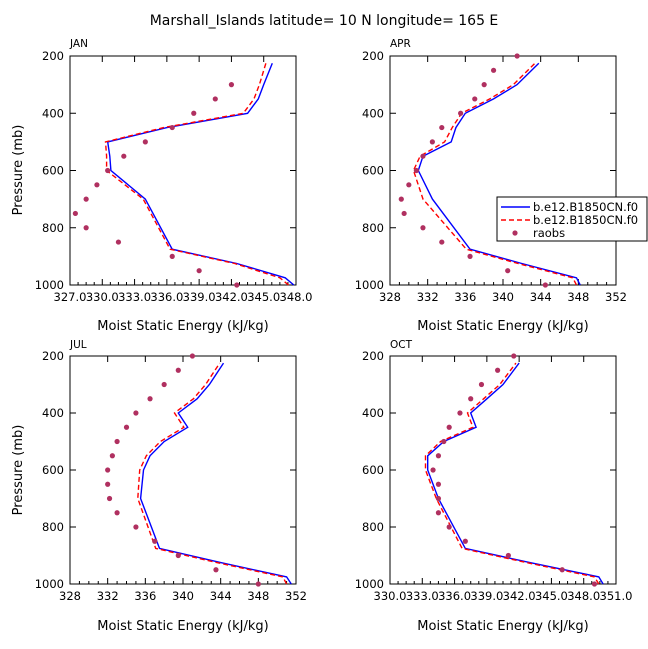 The image size is (648, 649). Describe the element at coordinates (390, 297) in the screenshot. I see `panel-apr-xtick-label: 328` at that location.